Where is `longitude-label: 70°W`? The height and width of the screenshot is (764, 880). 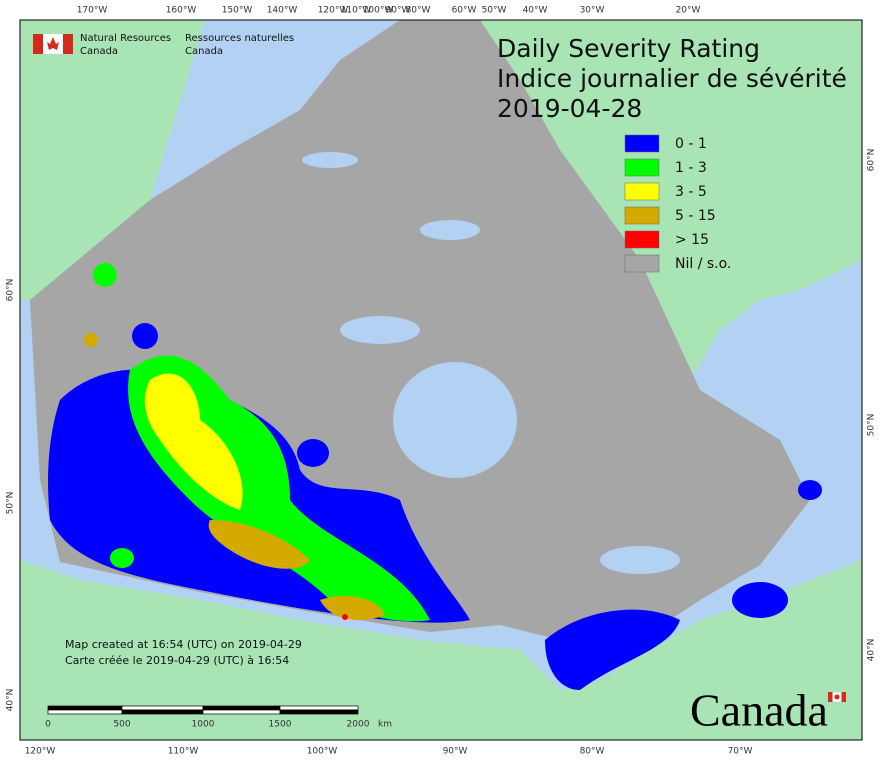
longitude-label: 70°W is located at coordinates (740, 752).